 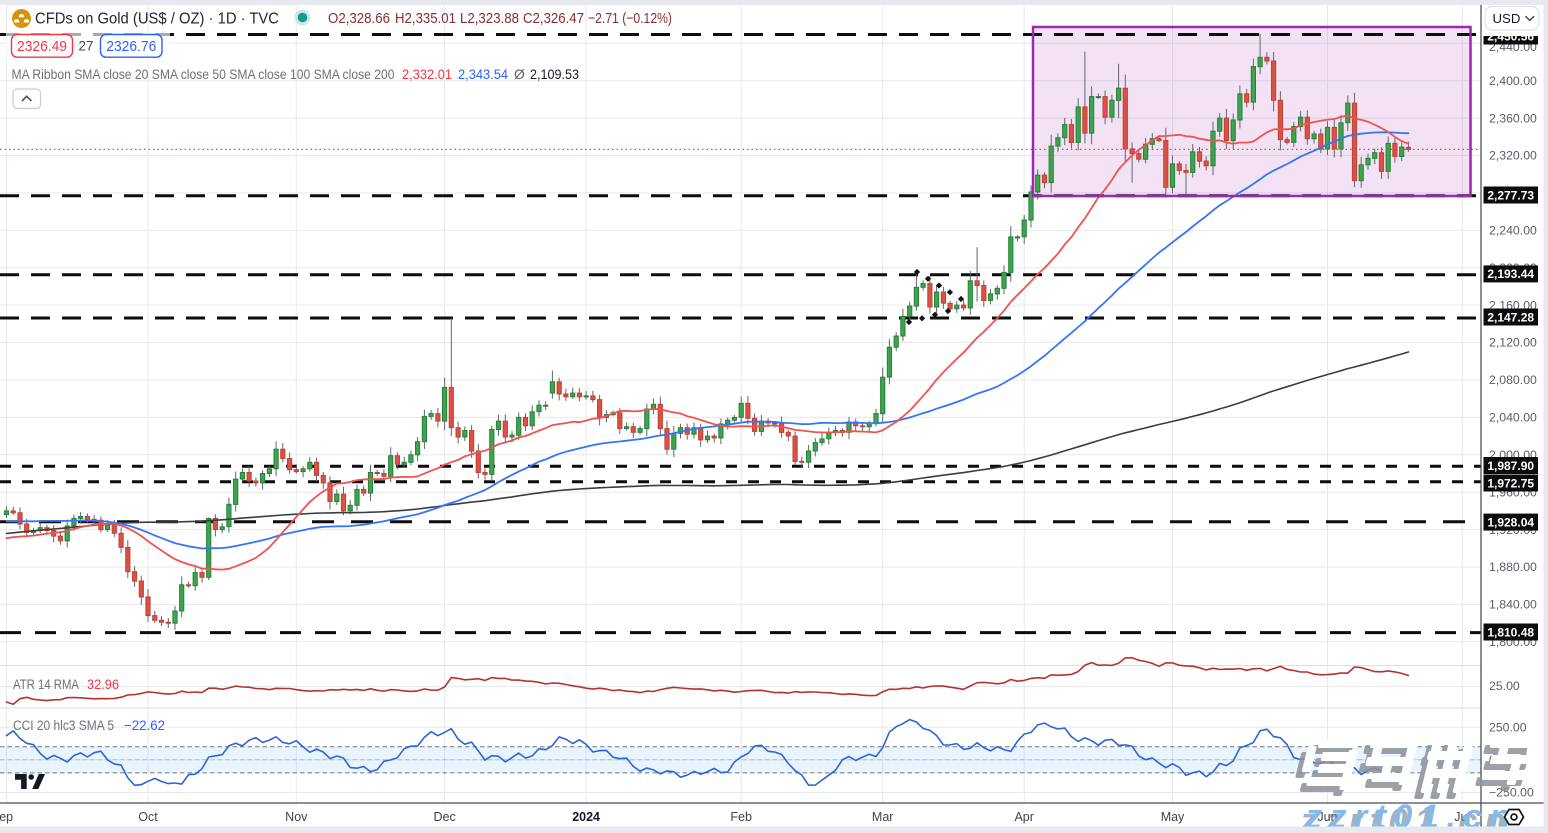 I want to click on svg-text: 2,277.73, so click(x=1510, y=195).